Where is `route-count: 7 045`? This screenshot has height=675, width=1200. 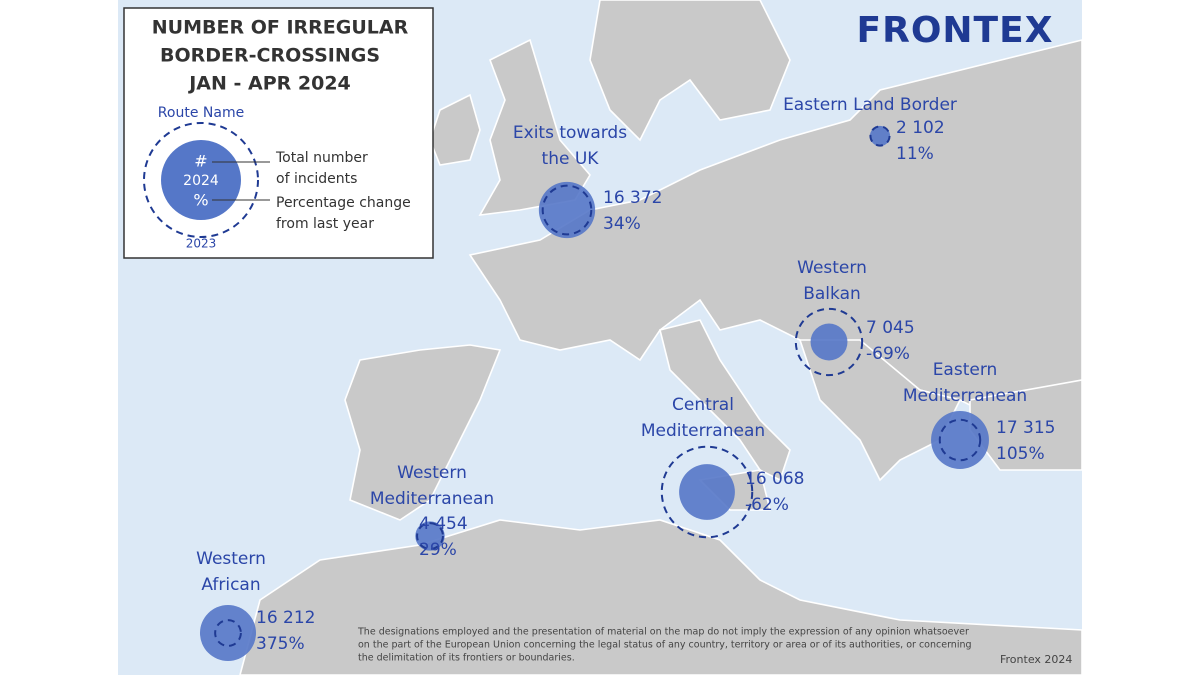
route-count: 7 045 is located at coordinates (890, 328).